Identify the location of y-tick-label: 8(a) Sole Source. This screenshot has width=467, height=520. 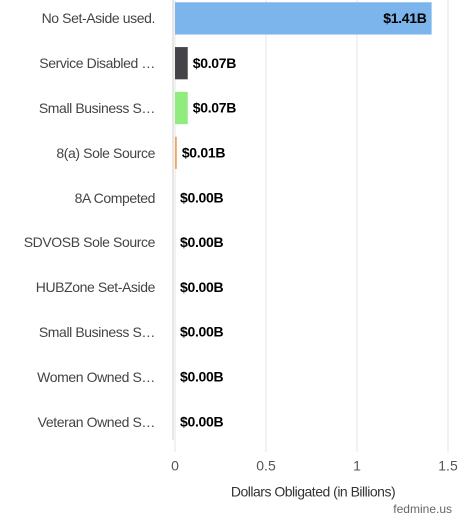
(105, 152).